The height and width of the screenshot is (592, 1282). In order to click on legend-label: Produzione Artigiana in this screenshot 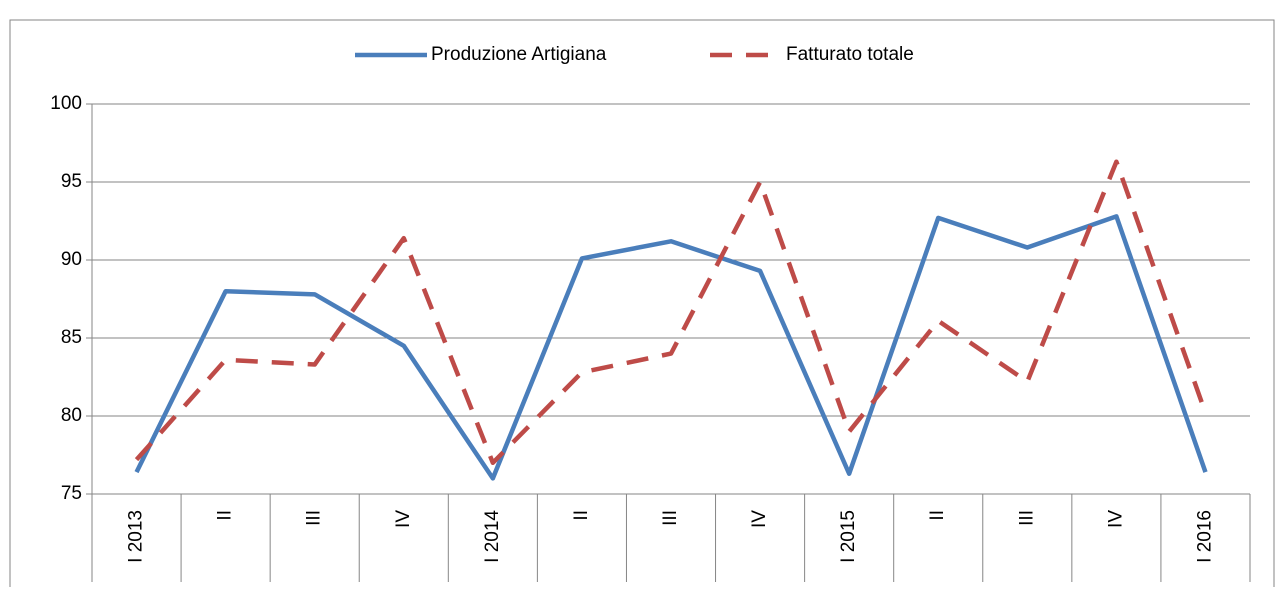, I will do `click(519, 54)`.